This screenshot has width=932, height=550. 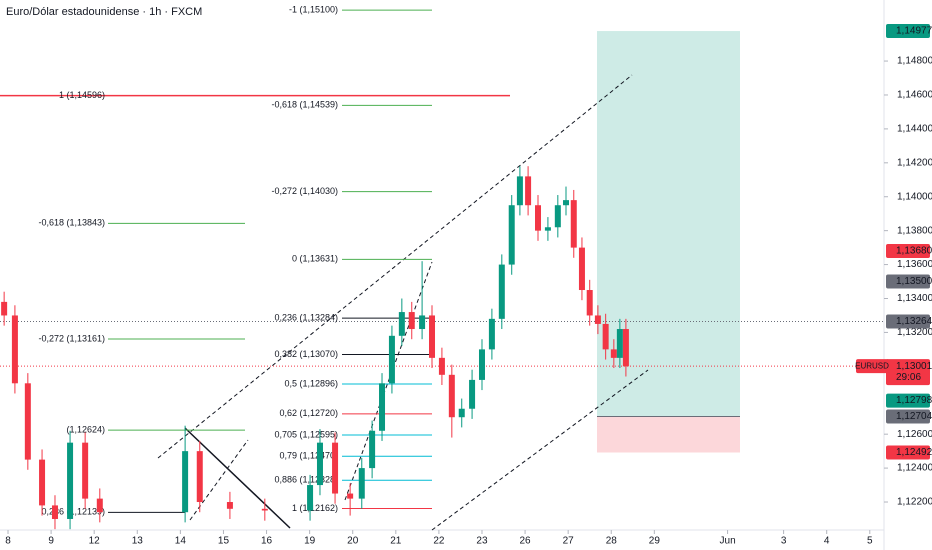 What do you see at coordinates (914, 281) in the screenshot?
I see `price-badge-label: 1,13500` at bounding box center [914, 281].